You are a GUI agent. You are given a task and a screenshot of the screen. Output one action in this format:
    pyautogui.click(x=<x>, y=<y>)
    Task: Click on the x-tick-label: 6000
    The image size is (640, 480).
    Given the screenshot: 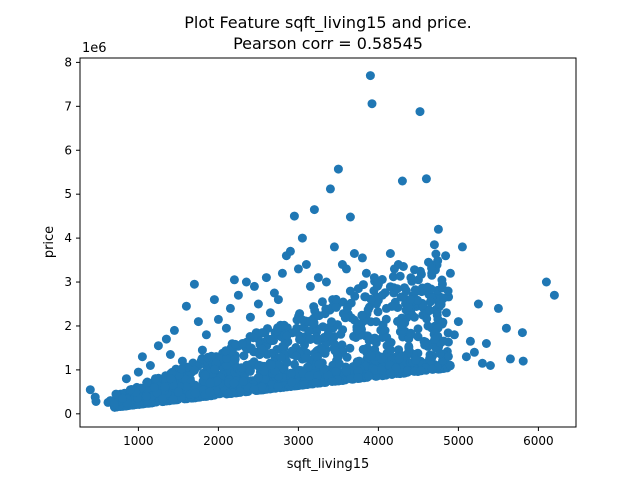 What is the action you would take?
    pyautogui.click(x=538, y=441)
    